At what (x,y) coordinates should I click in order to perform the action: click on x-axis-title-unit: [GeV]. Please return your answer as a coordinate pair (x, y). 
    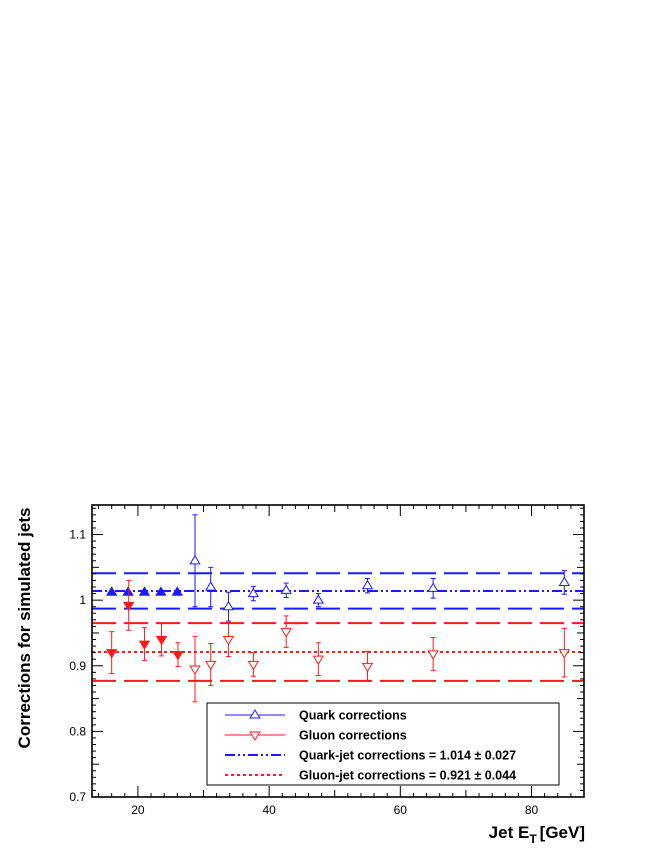
    Looking at the image, I should click on (562, 832).